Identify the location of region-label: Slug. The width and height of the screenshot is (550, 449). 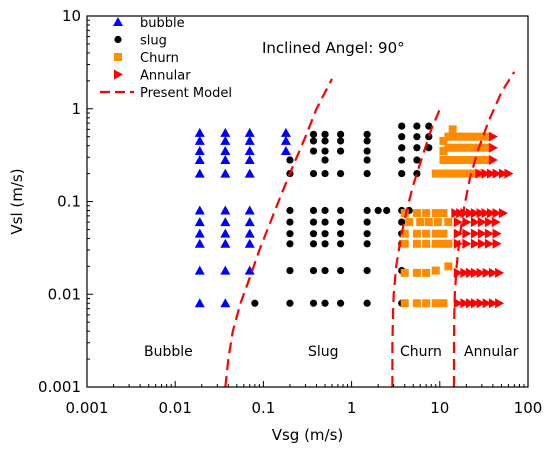
(323, 352).